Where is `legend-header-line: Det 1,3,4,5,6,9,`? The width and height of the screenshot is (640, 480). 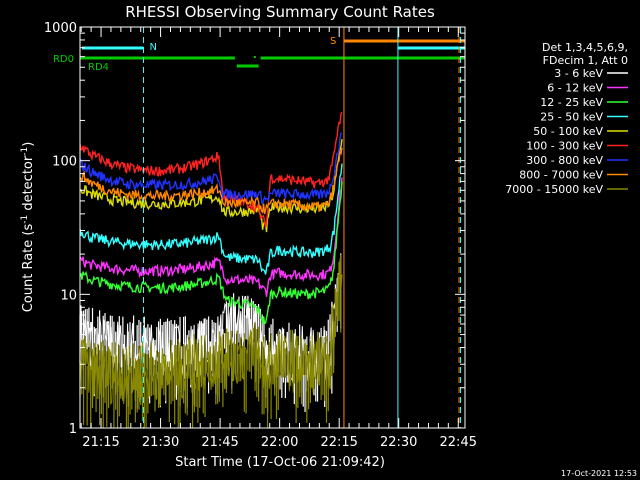 legend-header-line: Det 1,3,4,5,6,9, is located at coordinates (585, 47).